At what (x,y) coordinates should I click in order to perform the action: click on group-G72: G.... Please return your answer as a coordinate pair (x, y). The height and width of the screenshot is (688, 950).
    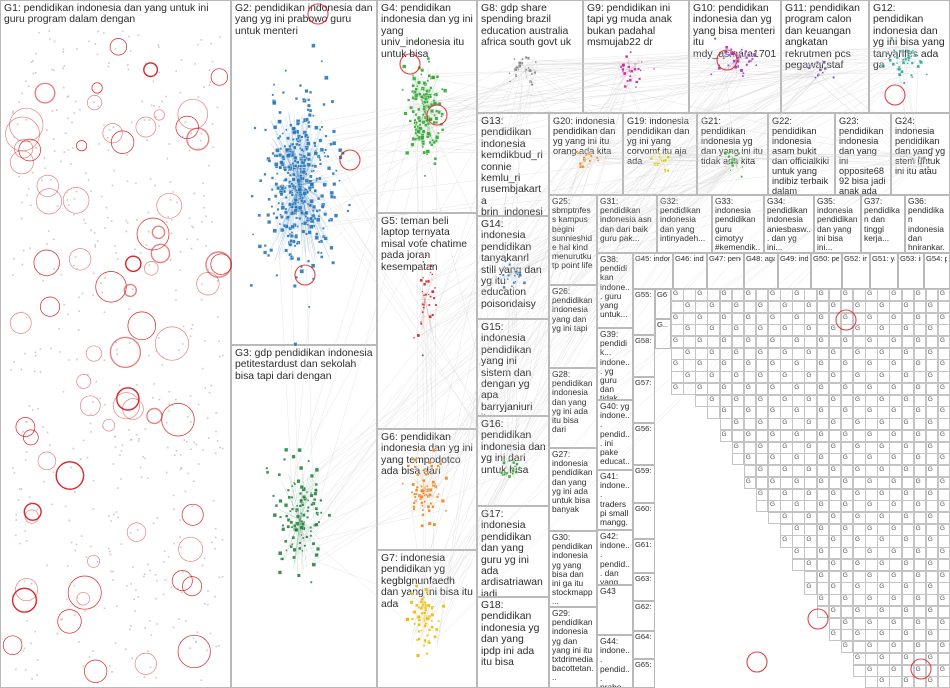
    Looking at the image, I should click on (663, 334).